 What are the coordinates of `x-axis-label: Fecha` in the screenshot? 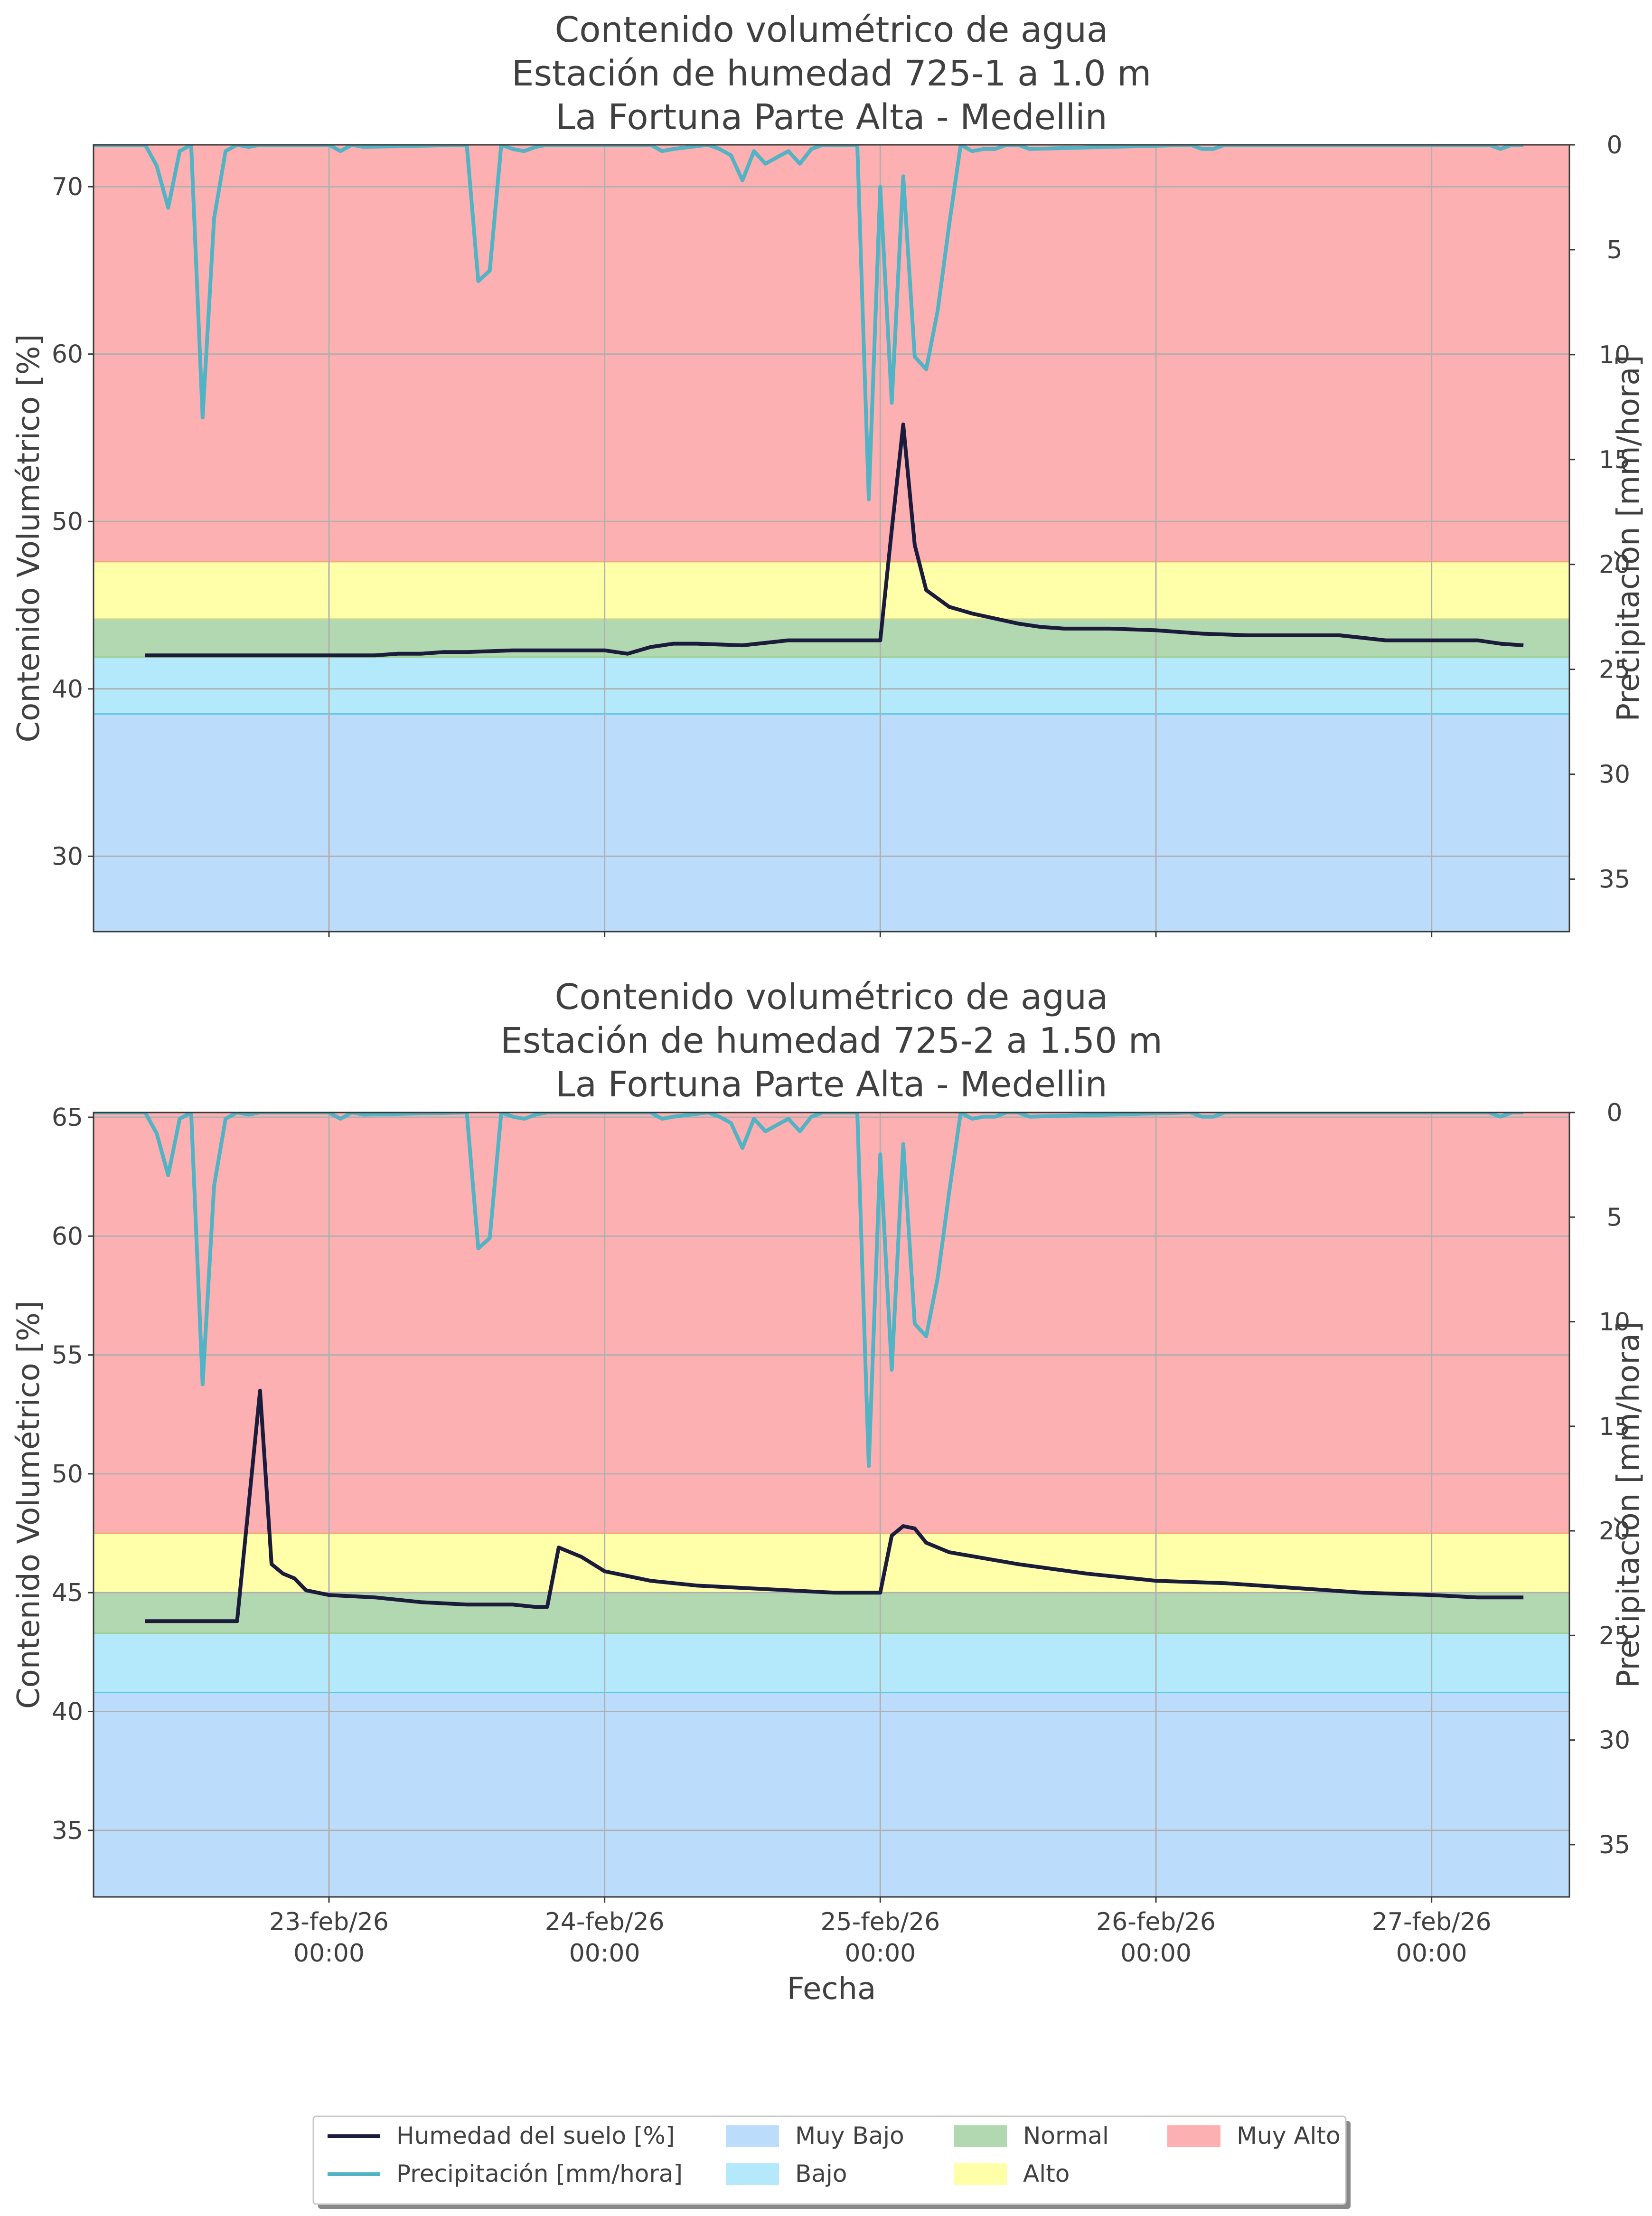 It's located at (831, 1989).